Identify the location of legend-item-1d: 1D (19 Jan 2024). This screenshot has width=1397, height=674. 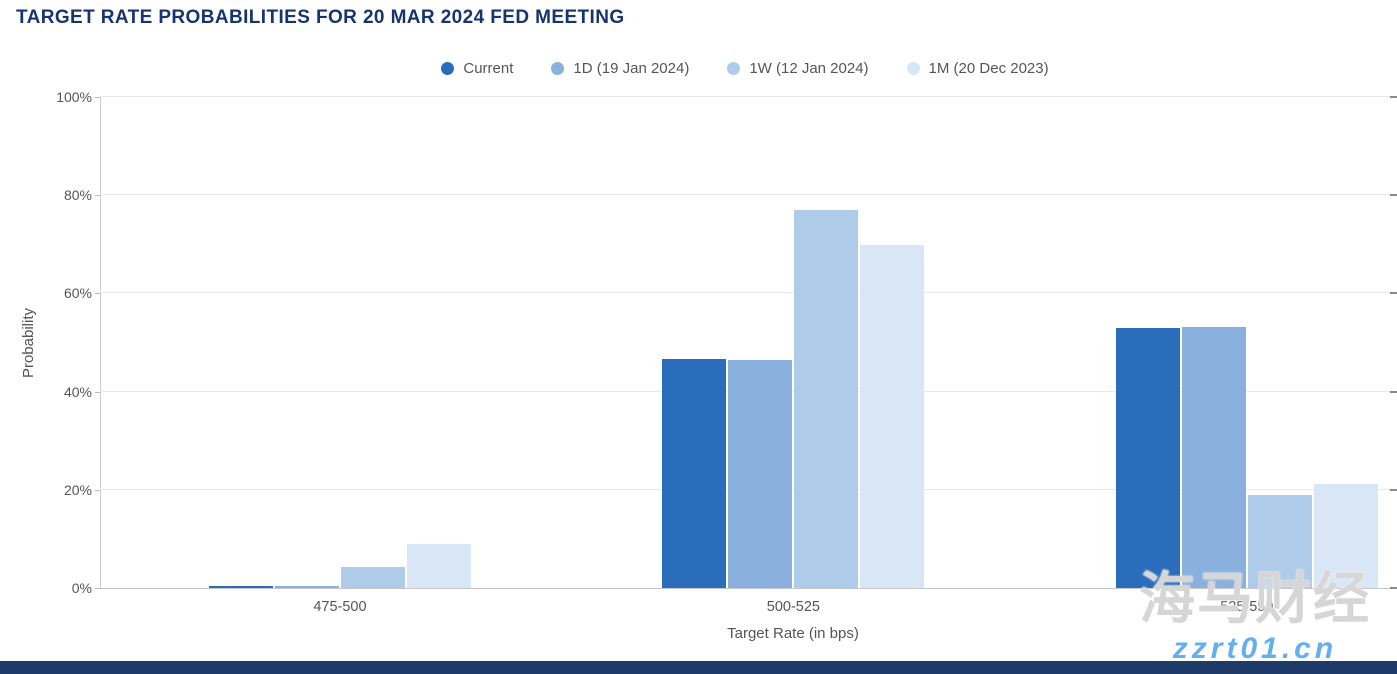
(620, 68).